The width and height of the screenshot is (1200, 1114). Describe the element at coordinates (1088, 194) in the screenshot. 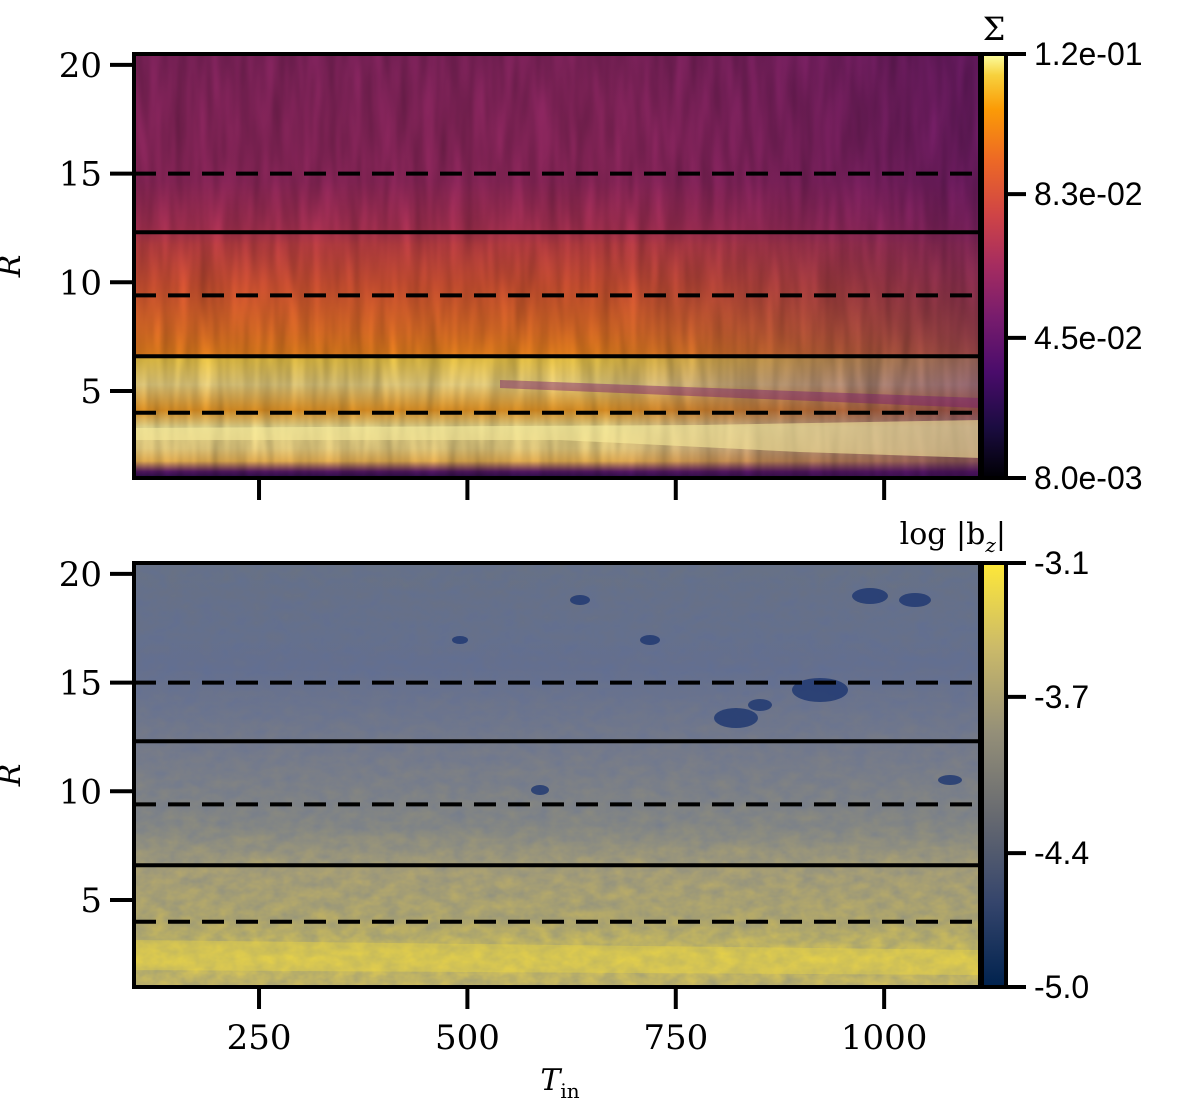

I see `colorbar-tick-label: 8.3e-02` at that location.